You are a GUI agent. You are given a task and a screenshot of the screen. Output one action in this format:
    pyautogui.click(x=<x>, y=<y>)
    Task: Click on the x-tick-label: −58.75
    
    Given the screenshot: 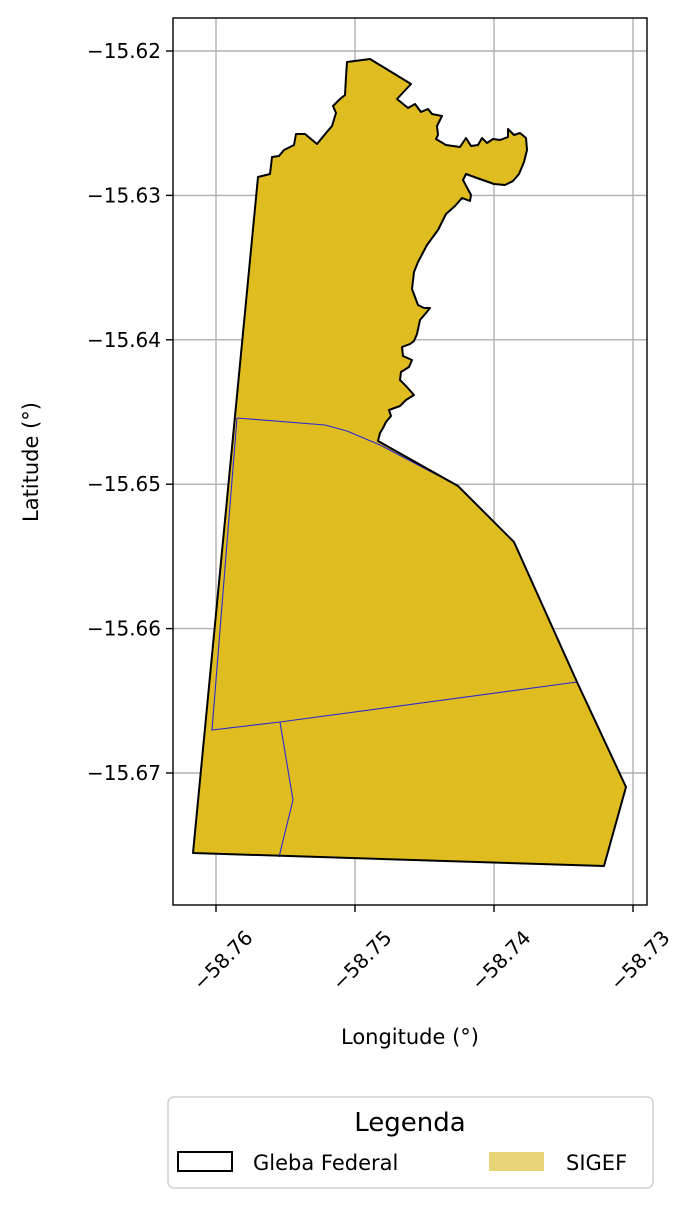 What is the action you would take?
    pyautogui.click(x=361, y=960)
    